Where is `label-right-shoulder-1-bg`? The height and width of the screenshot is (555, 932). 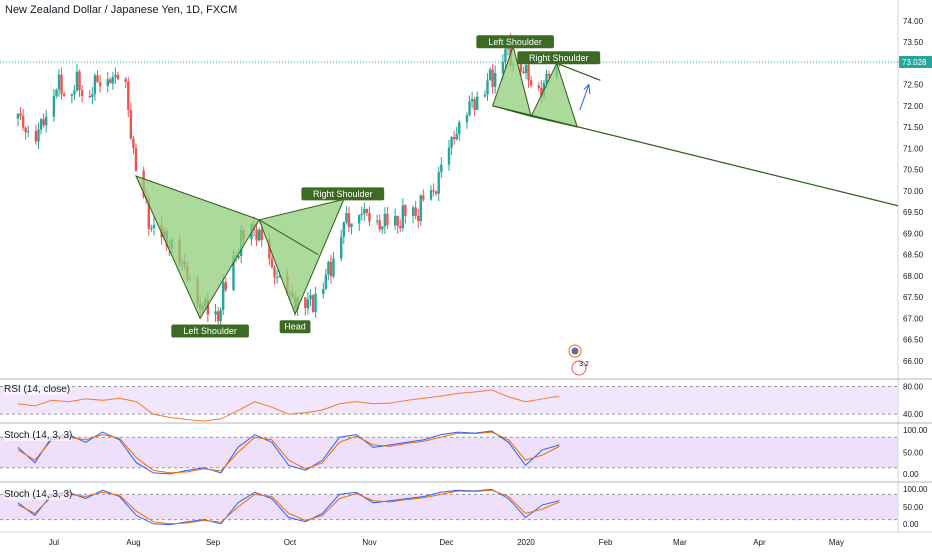
label-right-shoulder-1-bg is located at coordinates (343, 194).